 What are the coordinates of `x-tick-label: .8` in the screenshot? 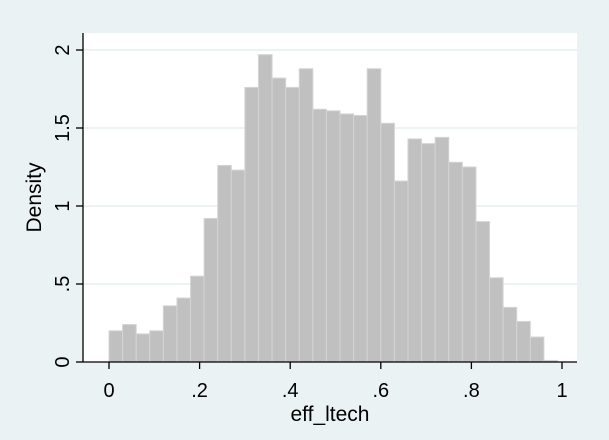 It's located at (471, 391).